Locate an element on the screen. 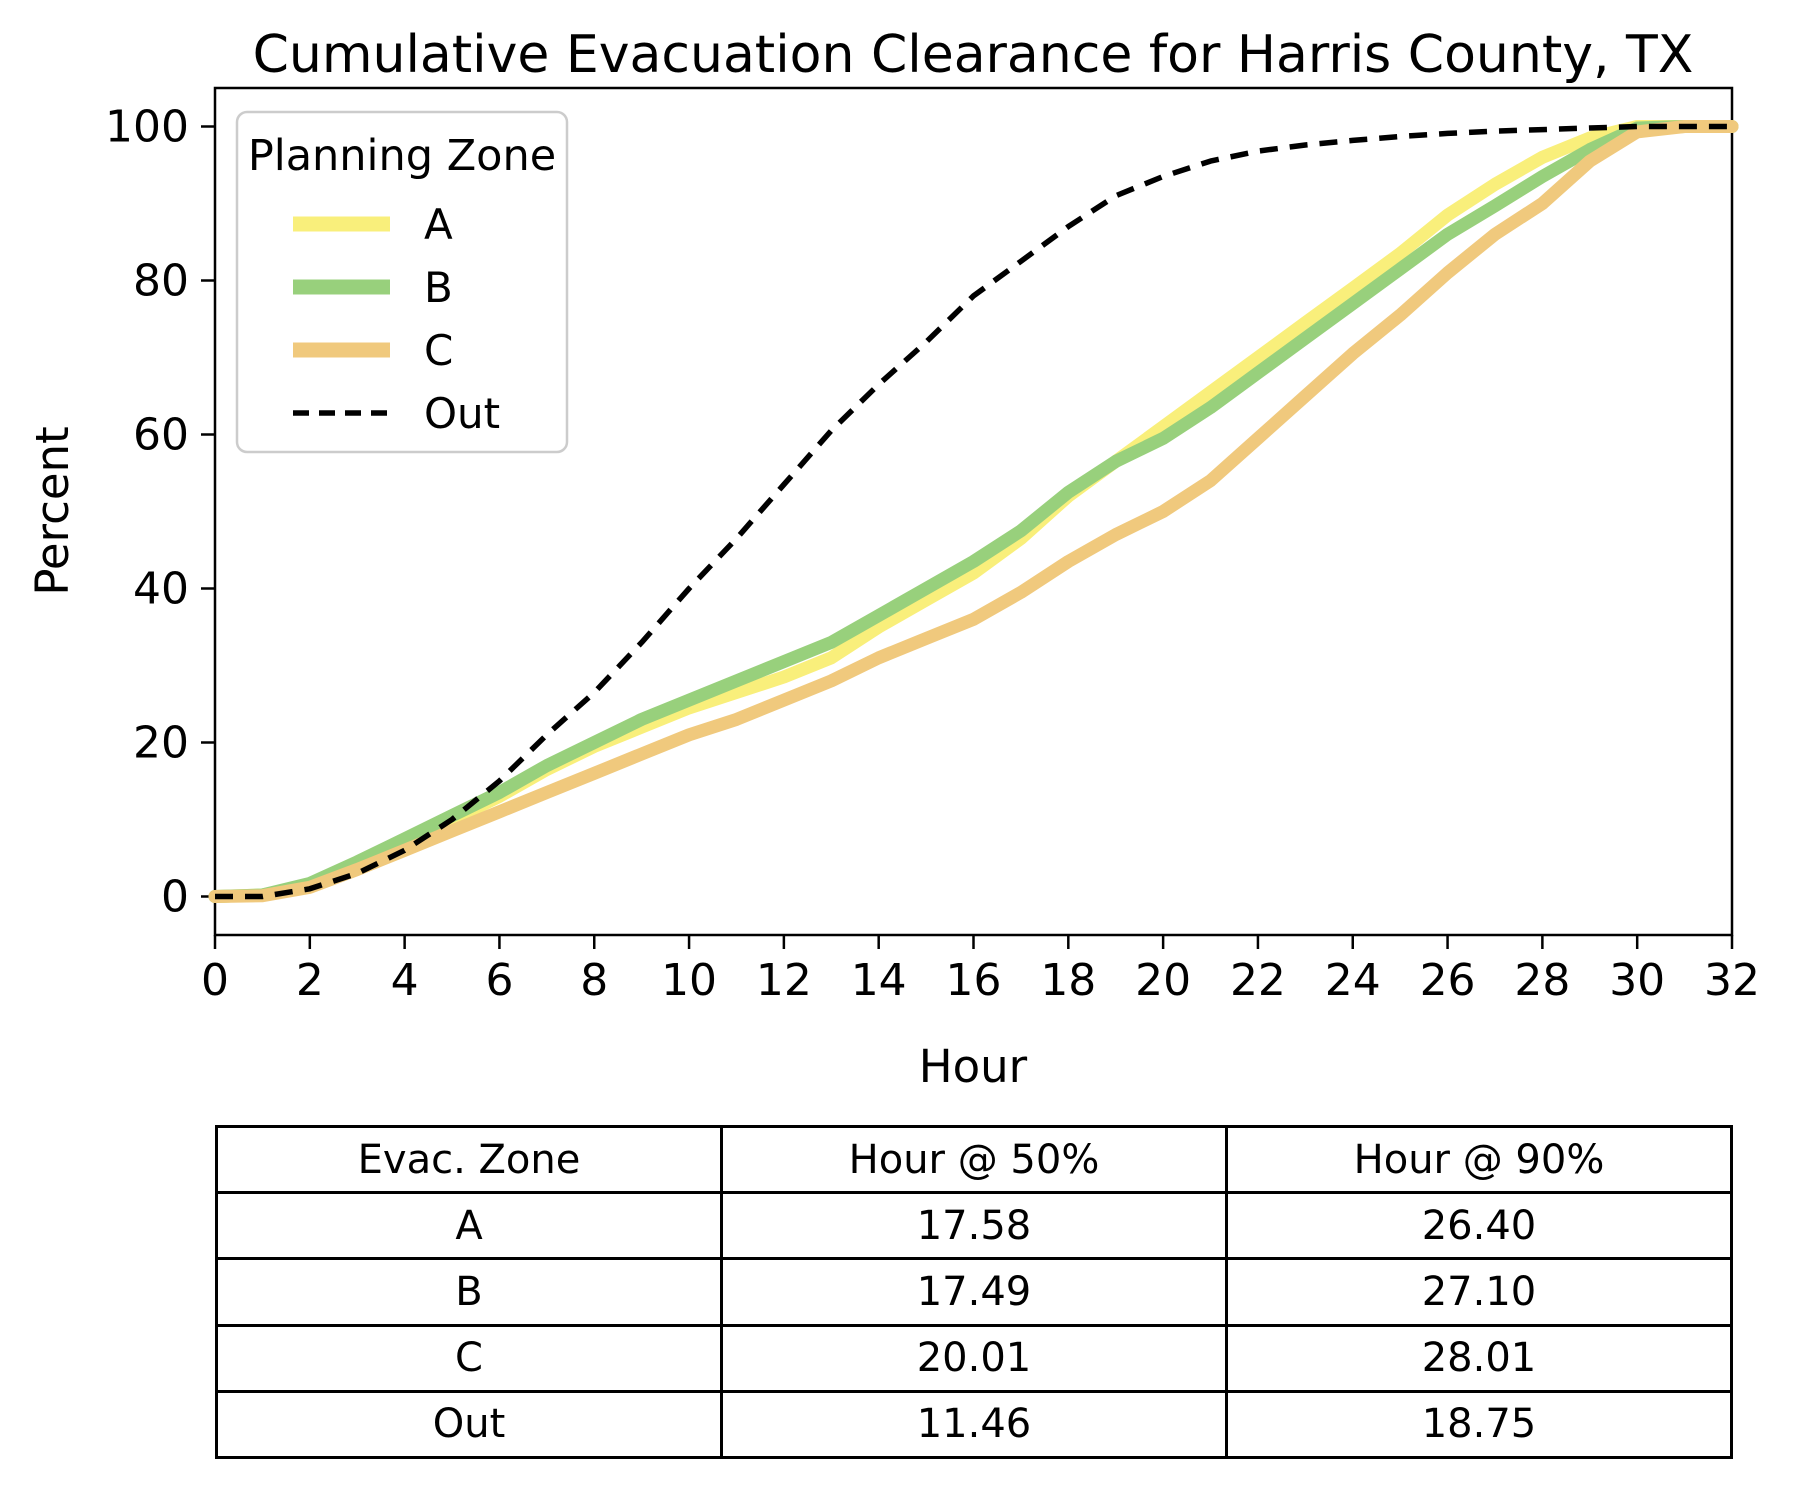  table-cell-50: 17.49 is located at coordinates (974, 1292).